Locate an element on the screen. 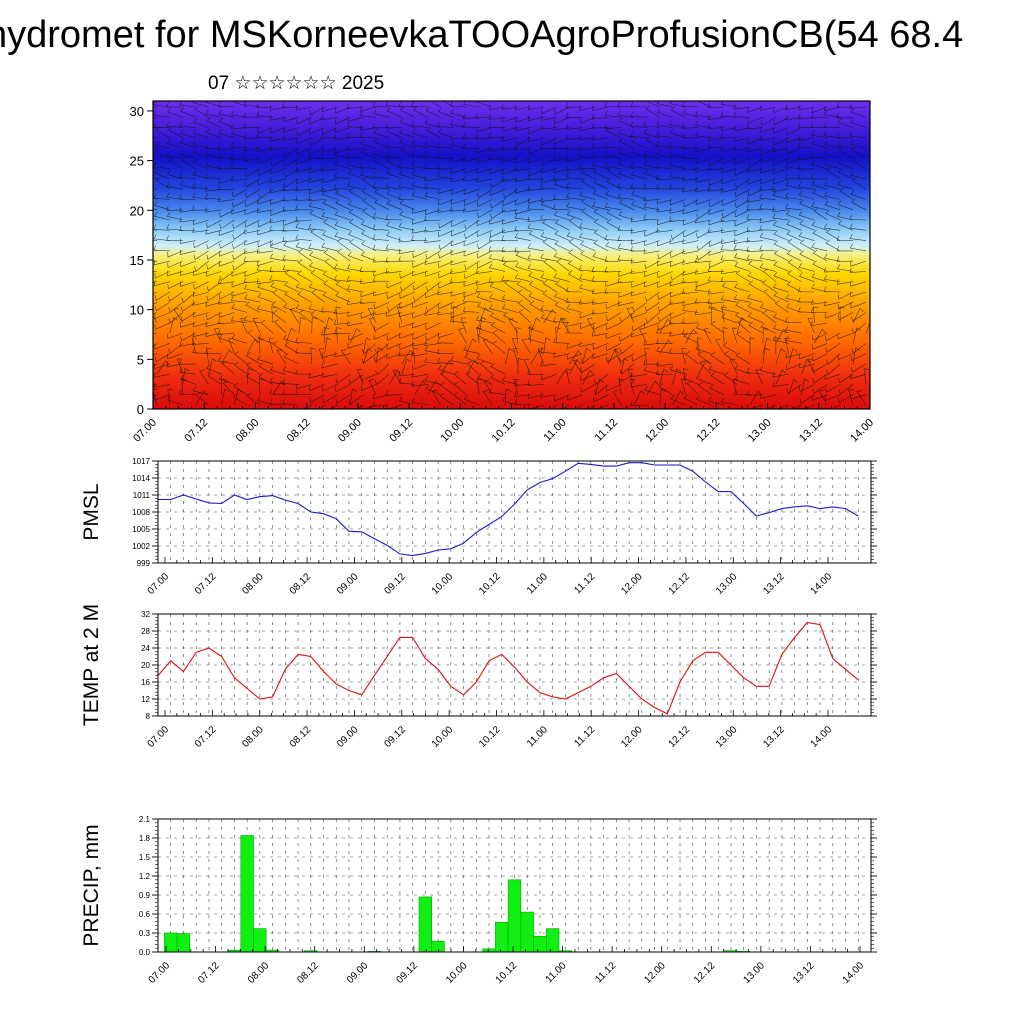  y-tick-label: 0.6 is located at coordinates (145, 914).